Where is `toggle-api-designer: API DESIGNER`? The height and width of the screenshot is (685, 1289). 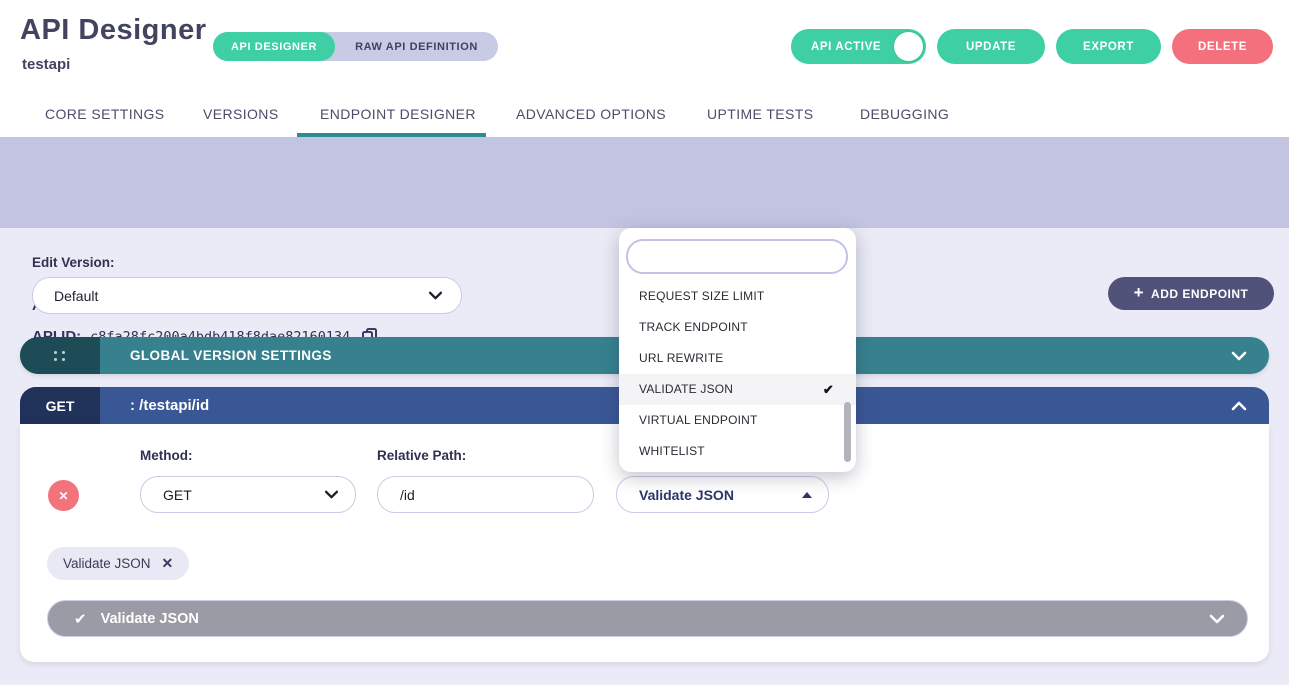
toggle-api-designer: API DESIGNER is located at coordinates (274, 46).